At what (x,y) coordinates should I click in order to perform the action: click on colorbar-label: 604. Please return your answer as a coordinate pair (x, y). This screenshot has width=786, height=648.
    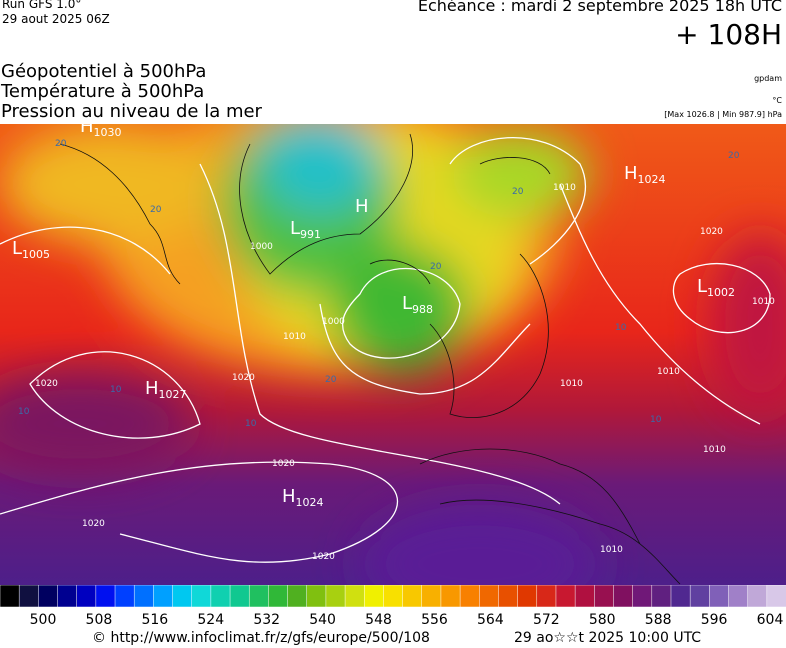
    Looking at the image, I should click on (770, 620).